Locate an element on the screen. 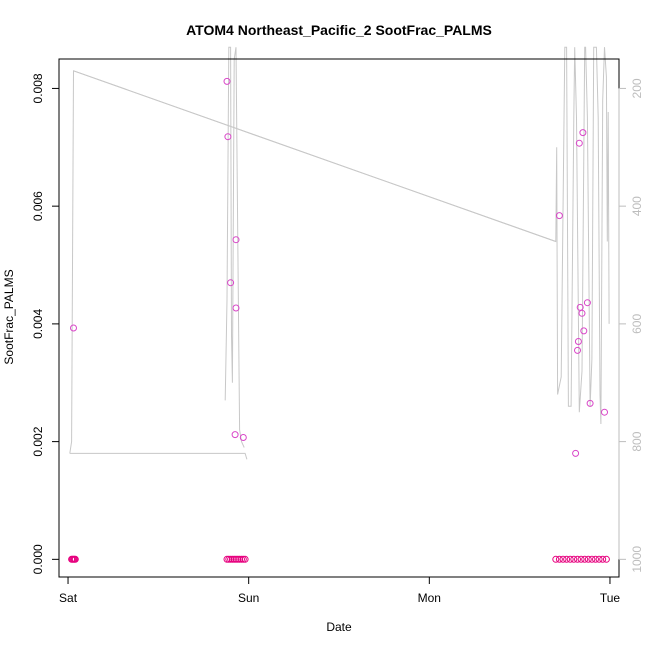 The width and height of the screenshot is (650, 650). y-tick-label: 0.006 is located at coordinates (38, 206).